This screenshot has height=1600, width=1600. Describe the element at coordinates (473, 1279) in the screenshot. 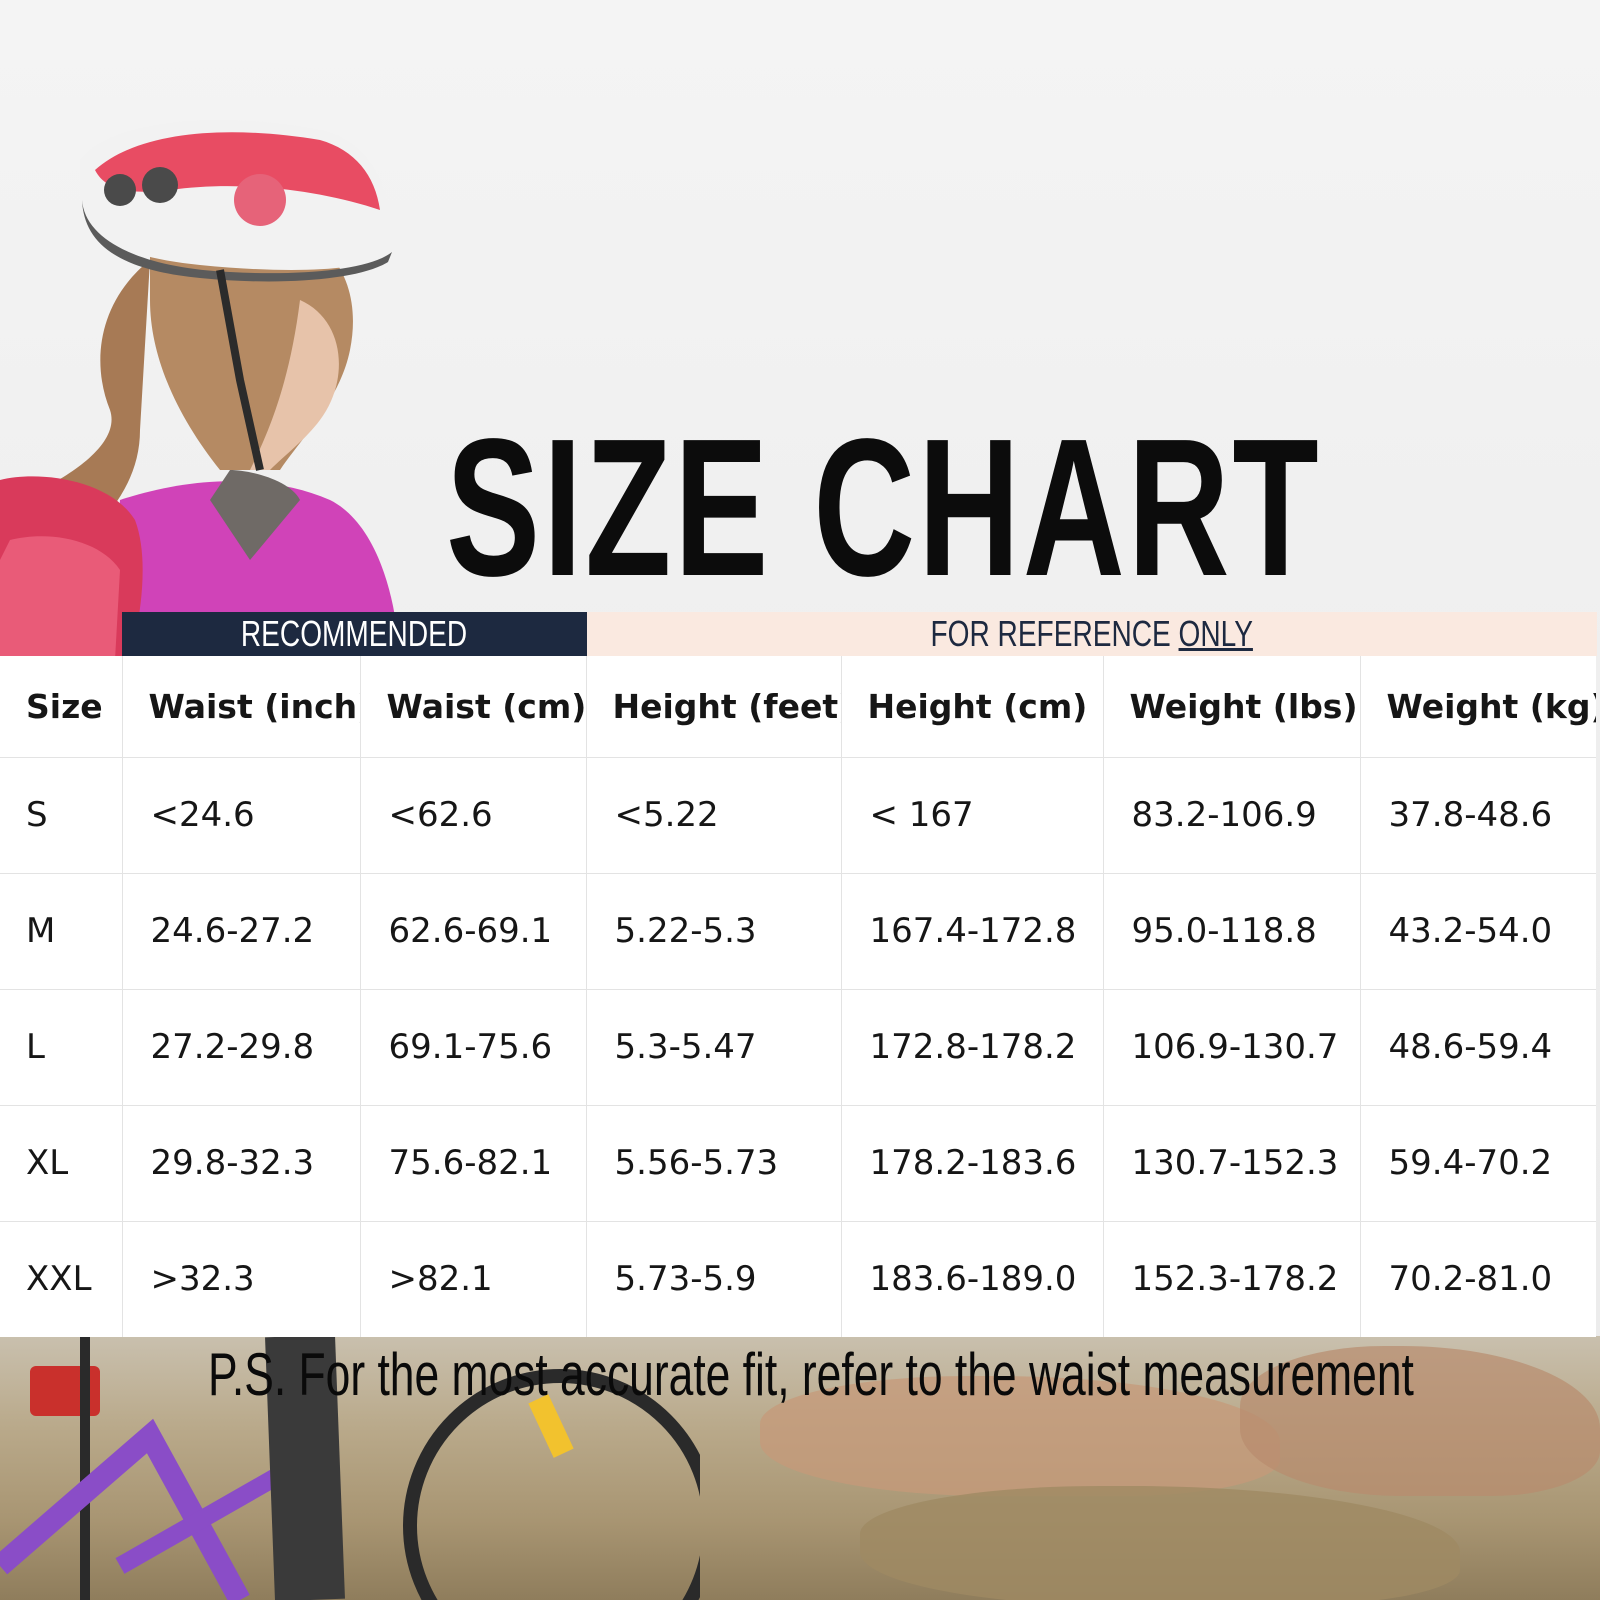

I see `cell-waist-cm: >82.1` at that location.